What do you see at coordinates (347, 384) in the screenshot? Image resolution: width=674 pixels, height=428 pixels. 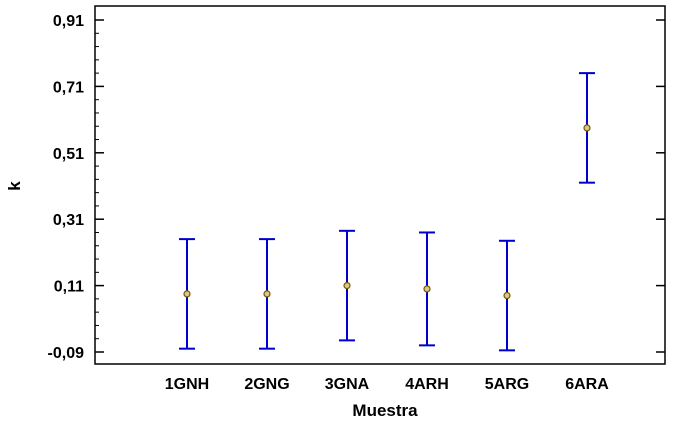 I see `x-tick-label: 3GNA` at bounding box center [347, 384].